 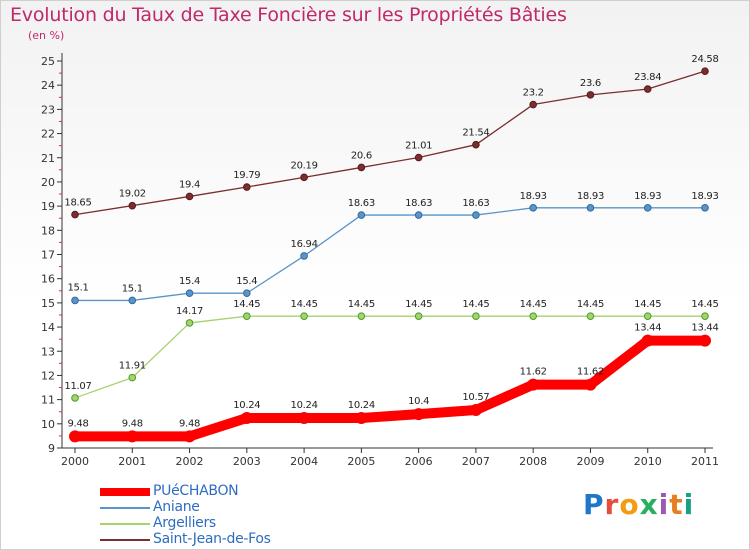 I want to click on data-label: 15.1, so click(x=132, y=288).